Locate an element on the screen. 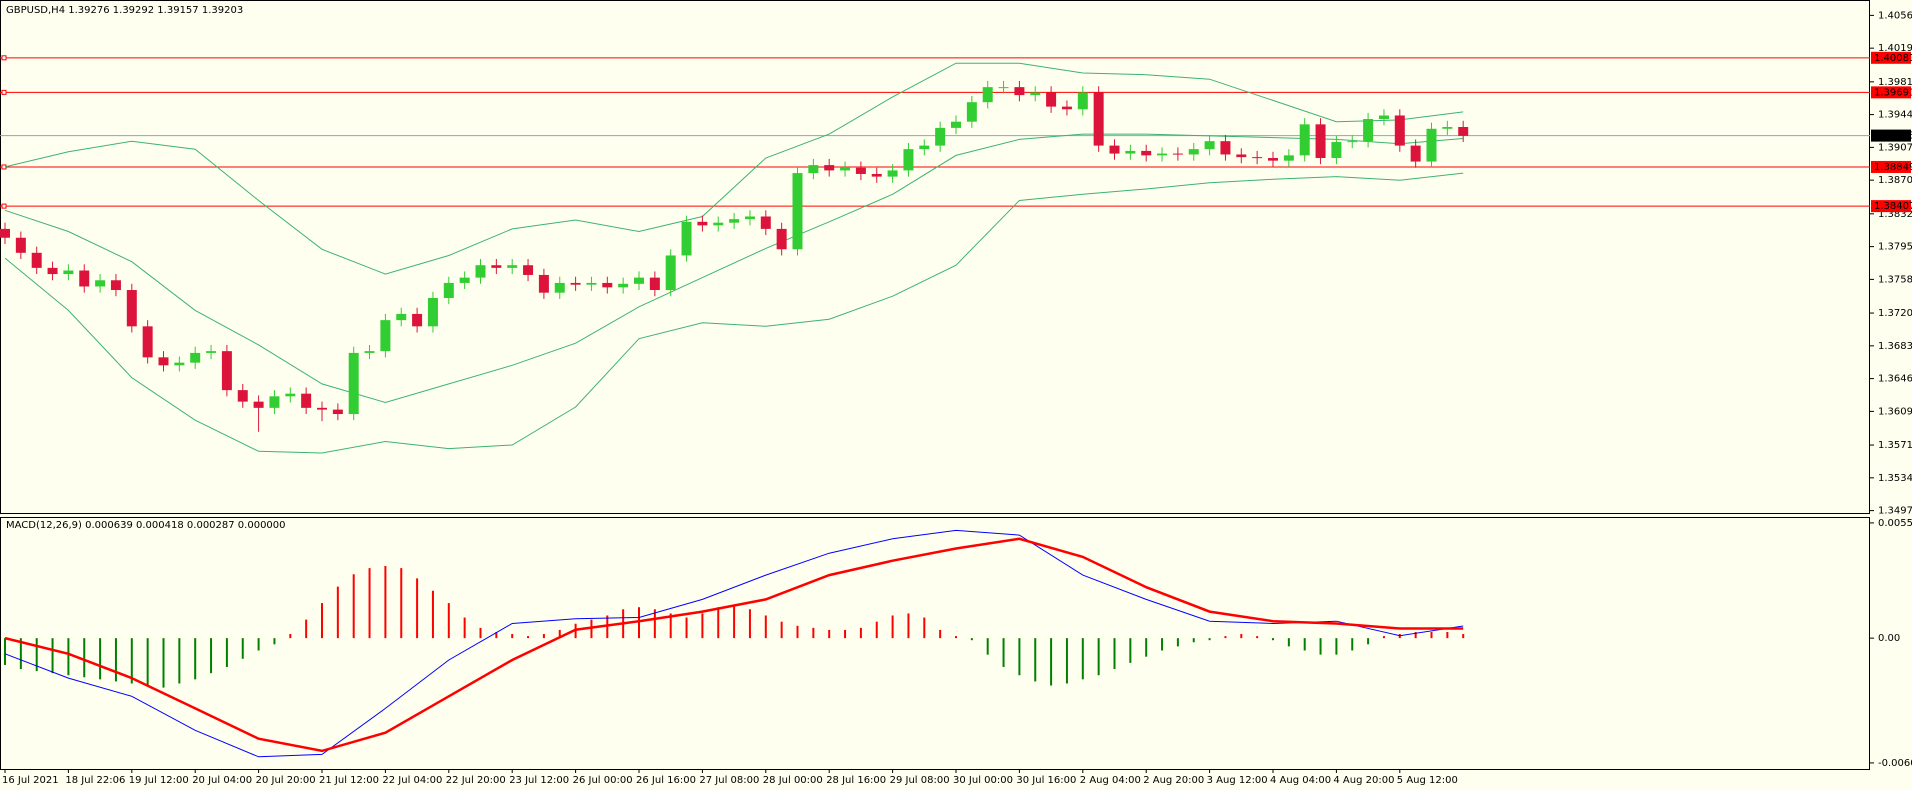  y-tick-label: 1.39070 is located at coordinates (1895, 147).